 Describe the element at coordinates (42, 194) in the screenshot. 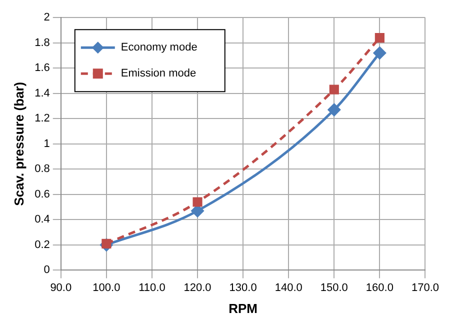

I see `y-tick-label: 0.6` at that location.